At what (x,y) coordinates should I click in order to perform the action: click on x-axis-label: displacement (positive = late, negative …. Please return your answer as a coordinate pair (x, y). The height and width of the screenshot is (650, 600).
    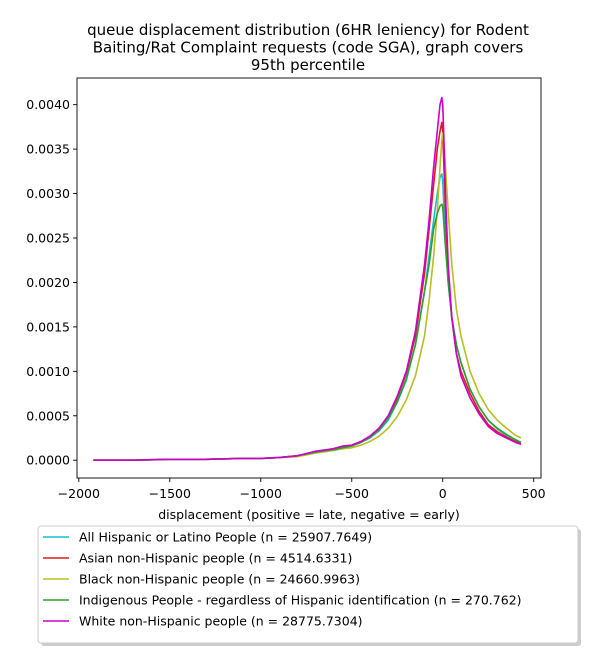
    Looking at the image, I should click on (309, 514).